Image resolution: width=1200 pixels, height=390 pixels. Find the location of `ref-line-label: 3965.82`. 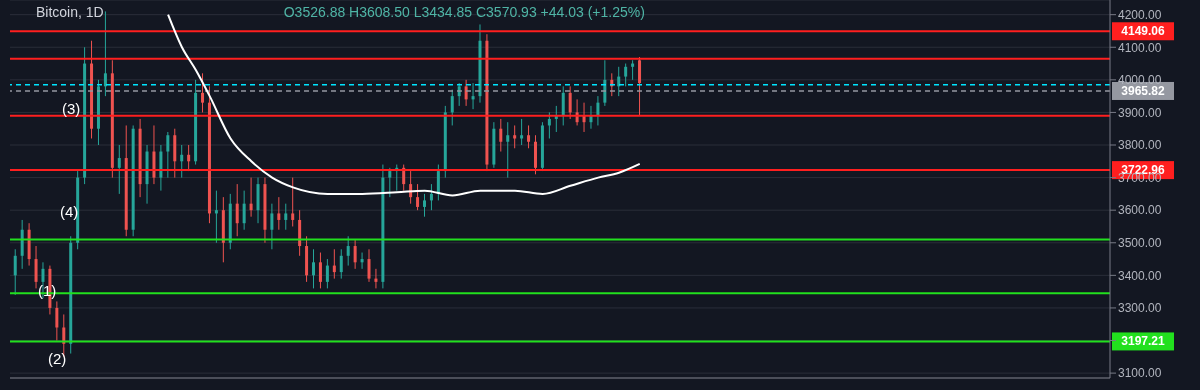

ref-line-label: 3965.82 is located at coordinates (1143, 90).